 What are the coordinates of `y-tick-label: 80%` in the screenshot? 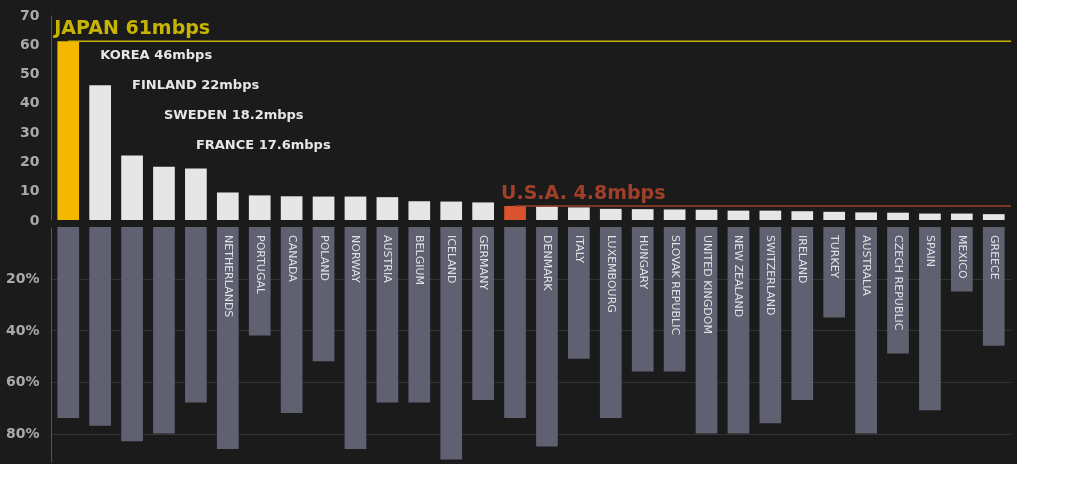 It's located at (22, 433).